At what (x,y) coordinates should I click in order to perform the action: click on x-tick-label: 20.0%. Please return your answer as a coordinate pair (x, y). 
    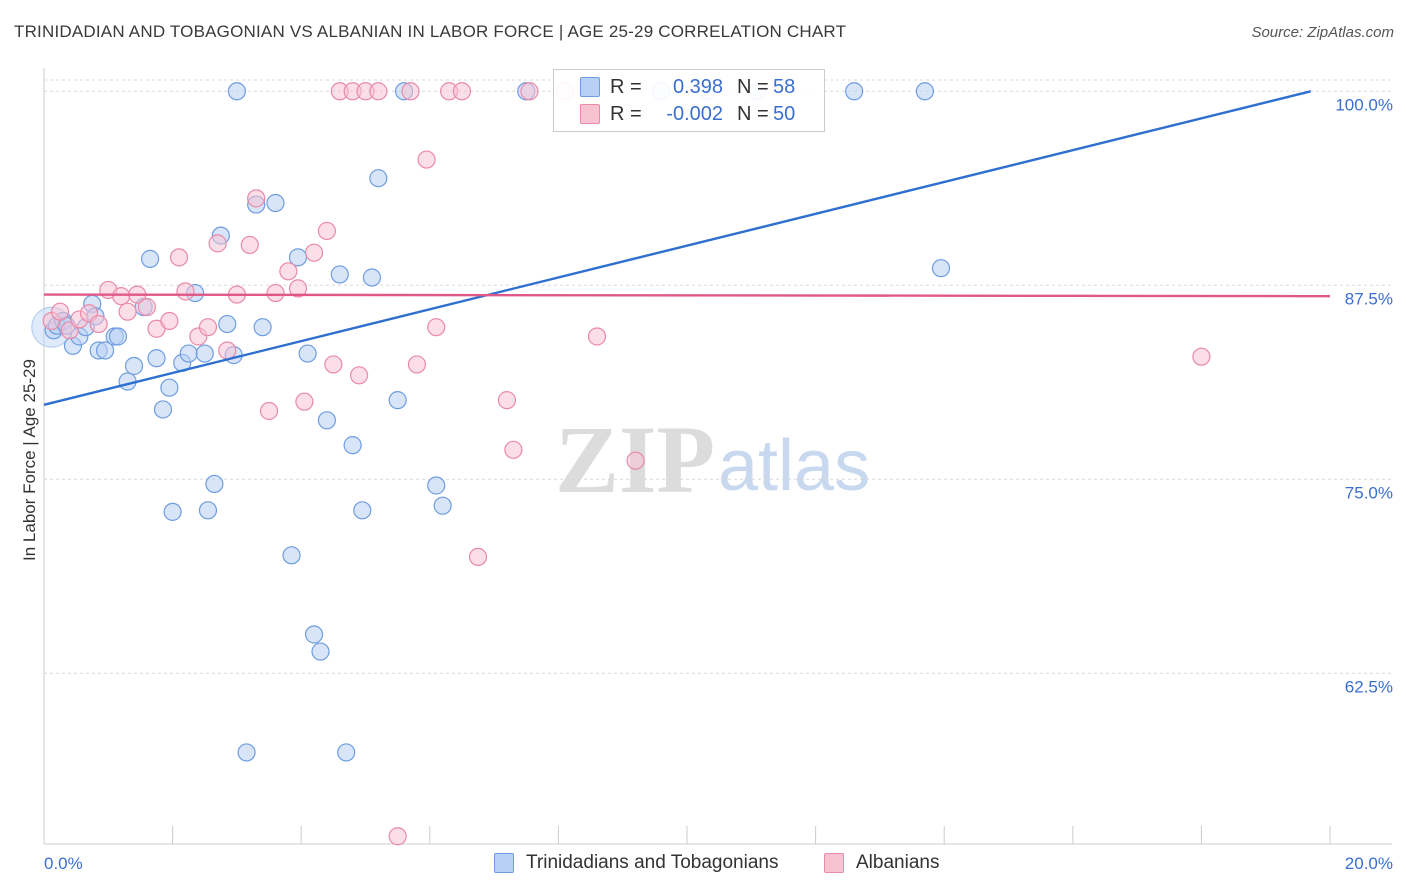
    Looking at the image, I should click on (1369, 863).